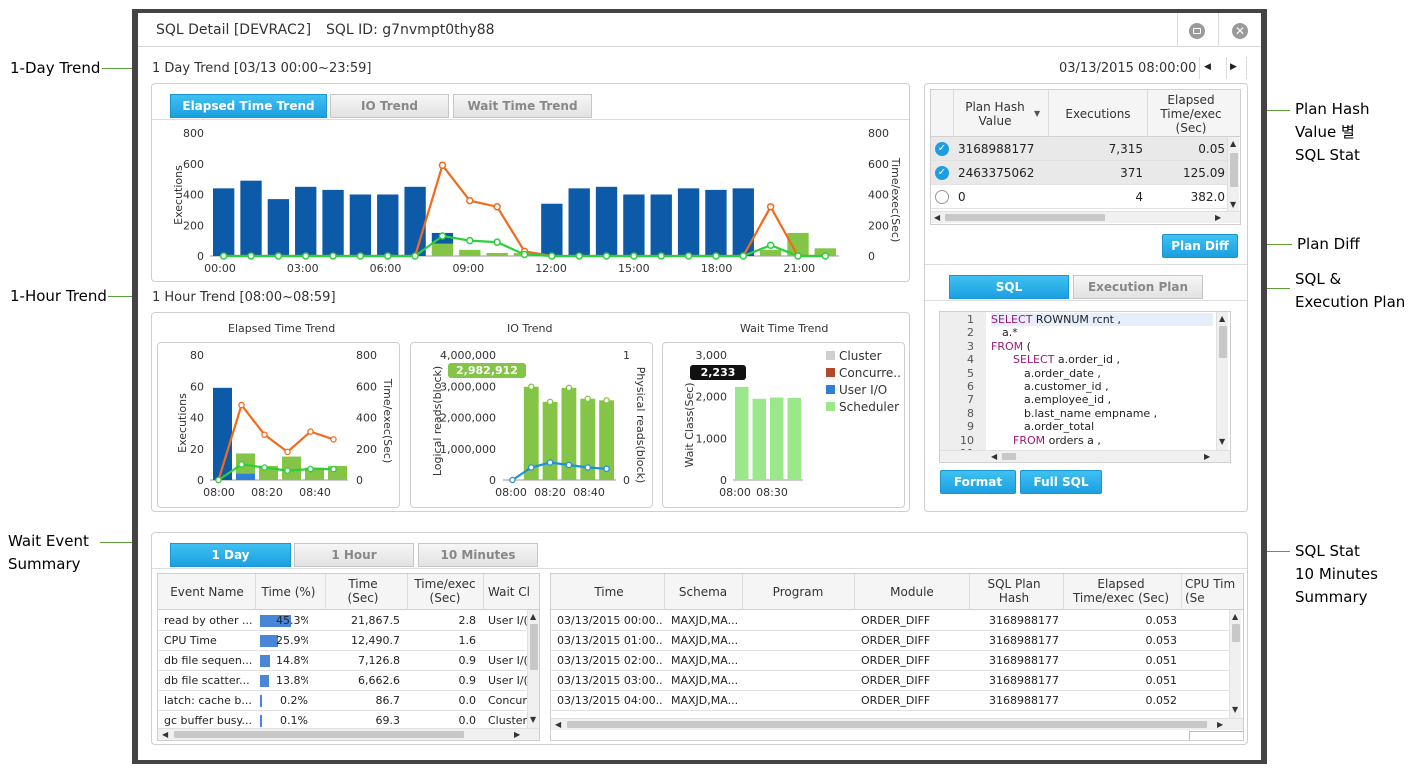  Describe the element at coordinates (896, 620) in the screenshot. I see `module-cell: ORDER_DIFF` at that location.